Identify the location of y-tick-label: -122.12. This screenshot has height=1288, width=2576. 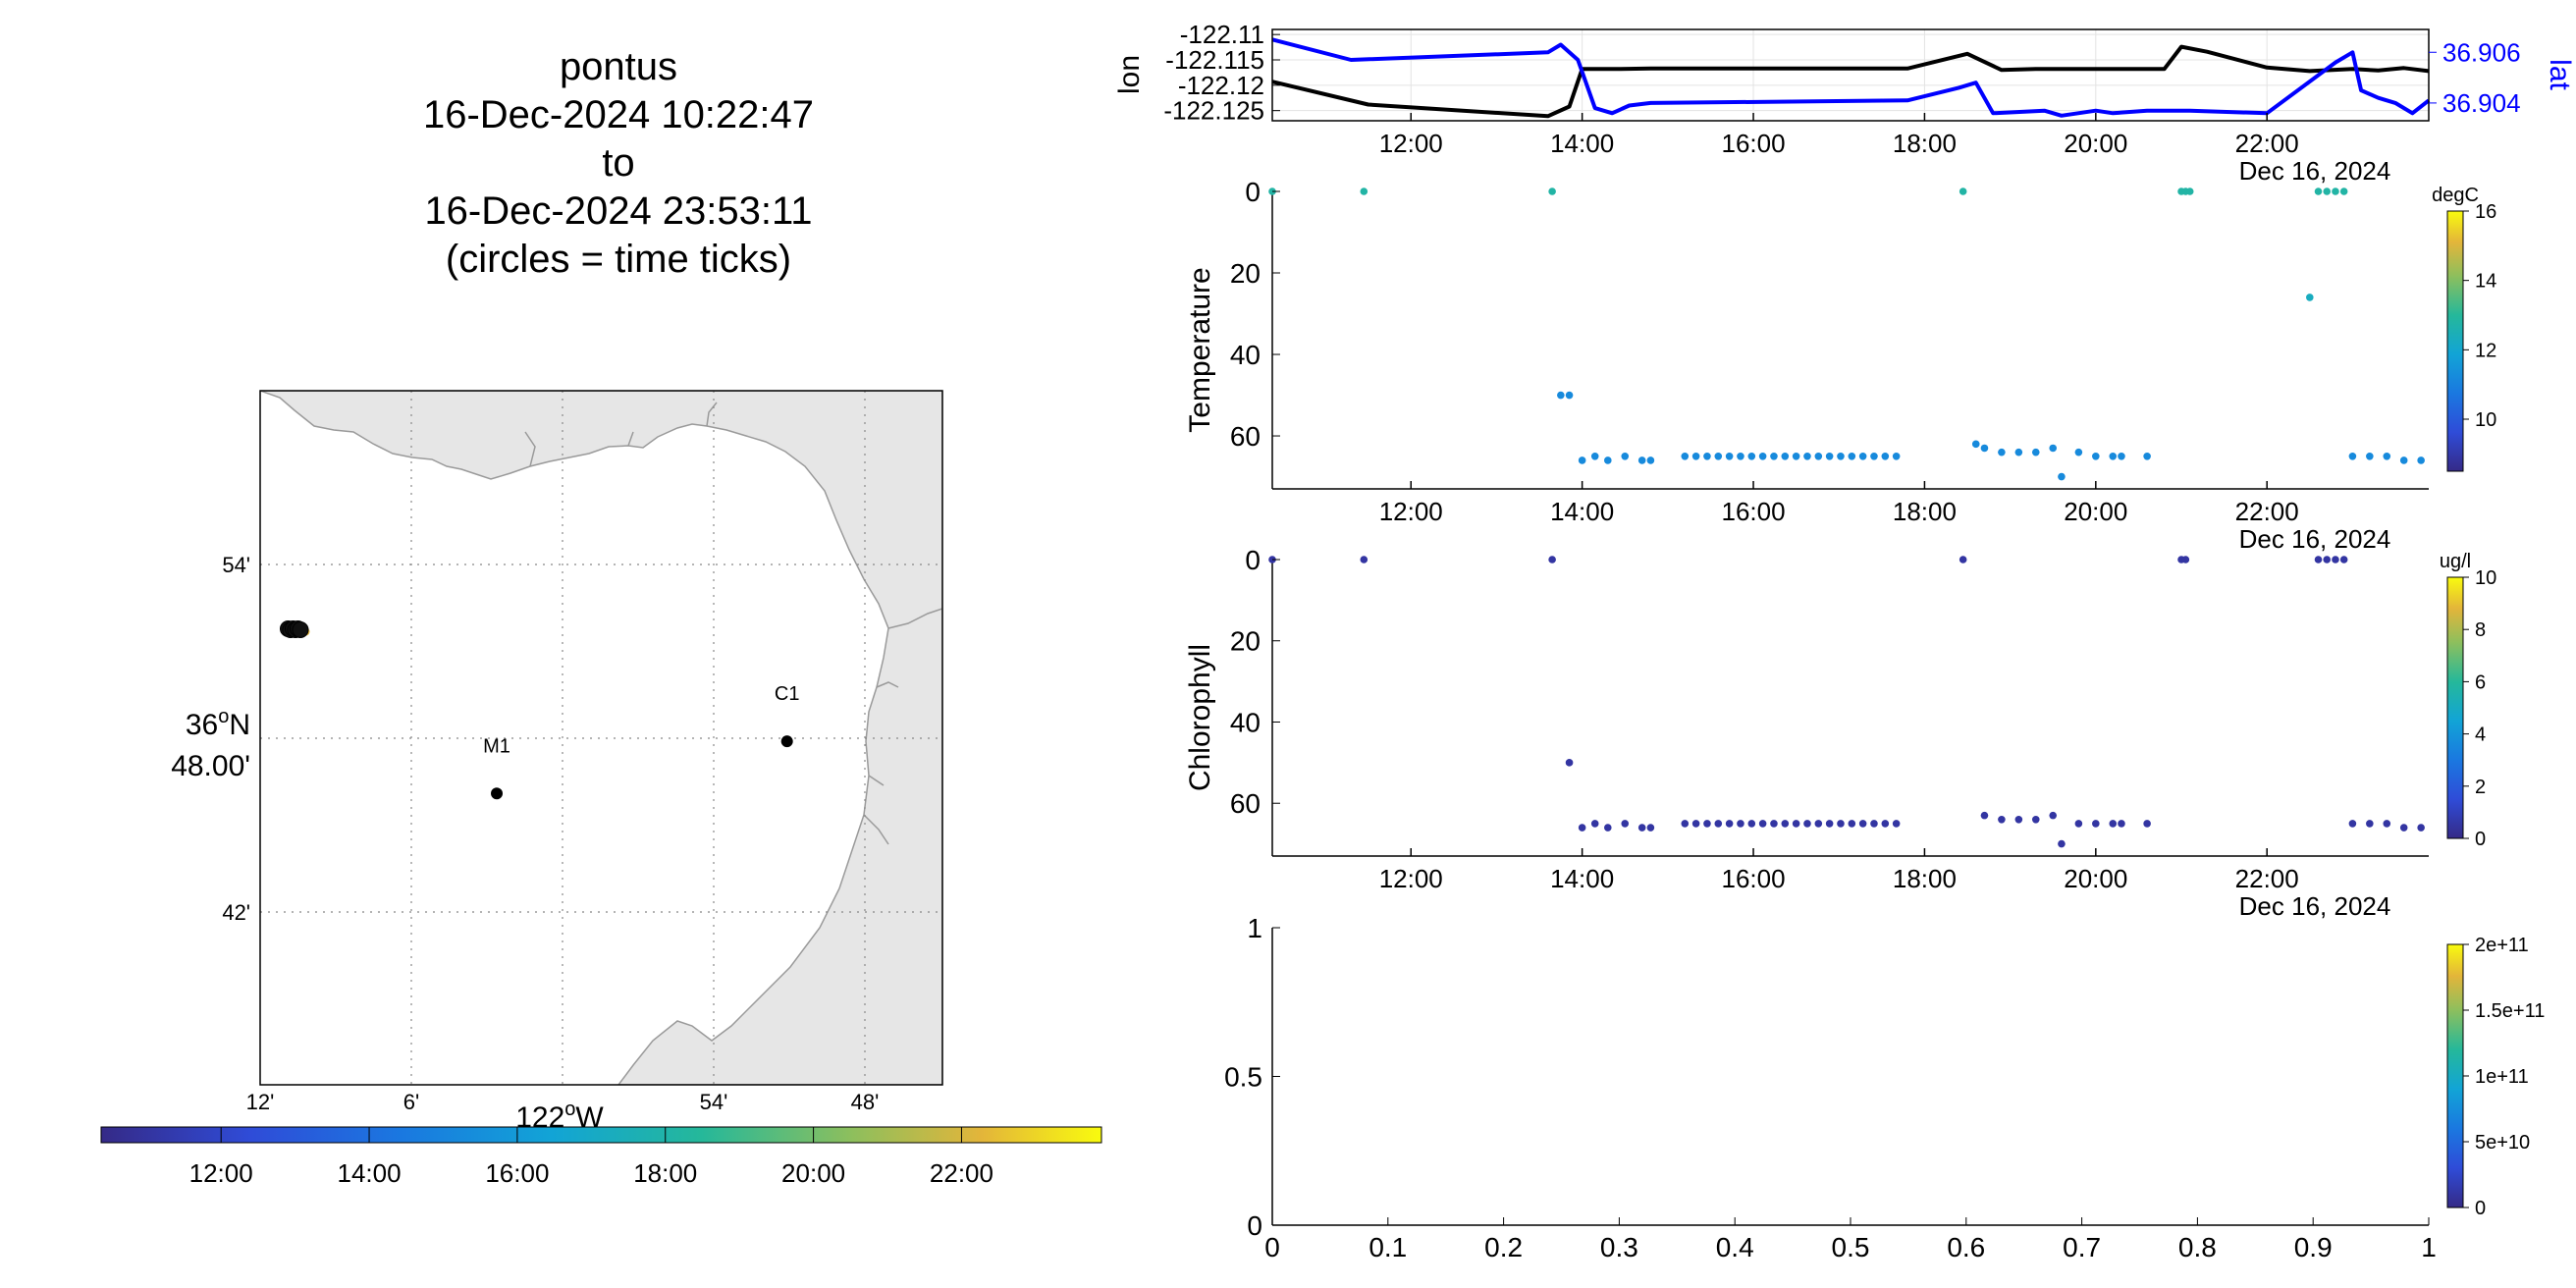
(1221, 85).